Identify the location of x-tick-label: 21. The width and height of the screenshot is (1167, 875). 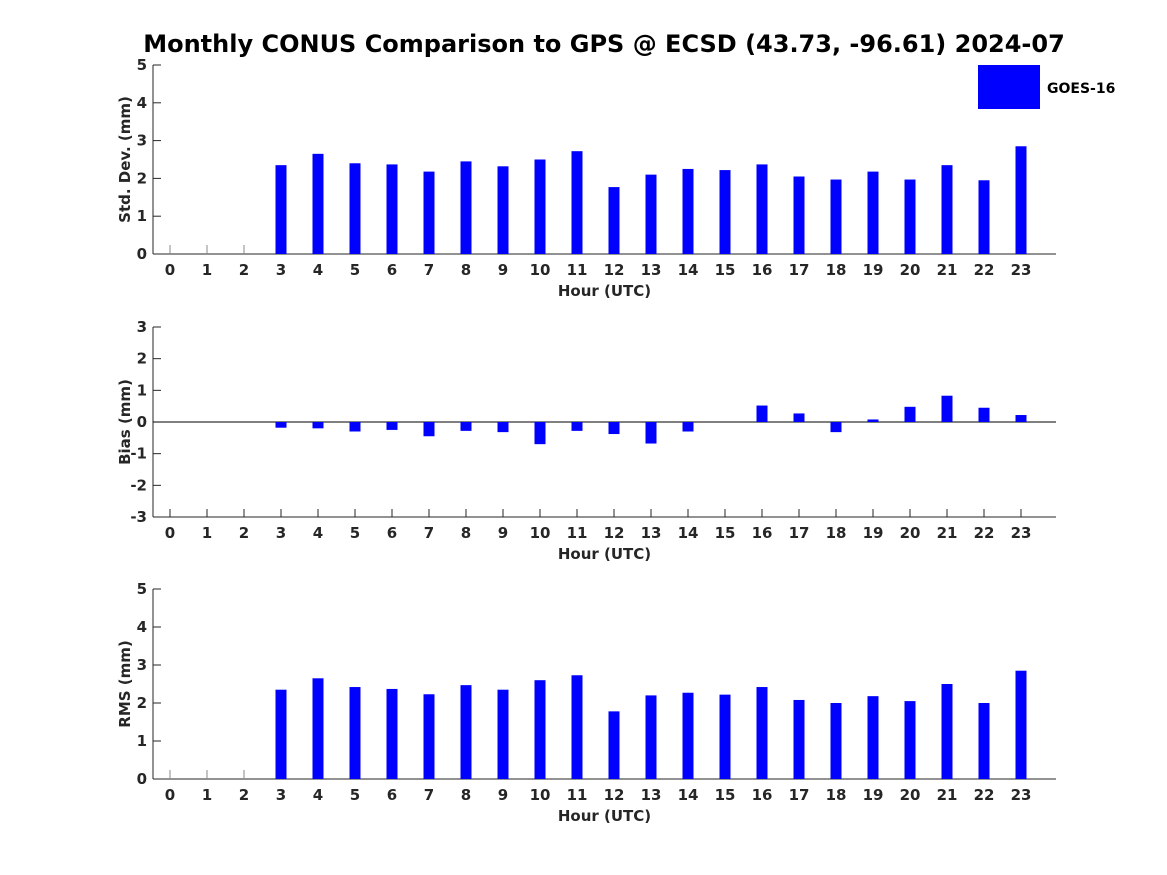
(947, 795).